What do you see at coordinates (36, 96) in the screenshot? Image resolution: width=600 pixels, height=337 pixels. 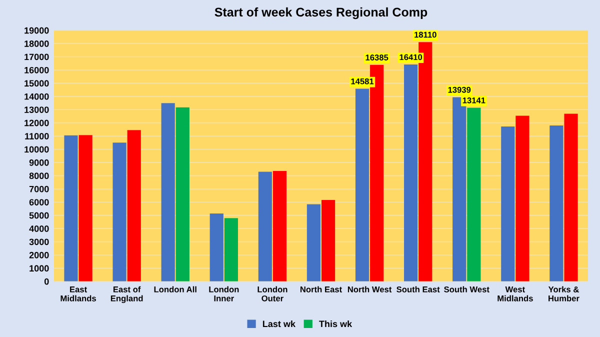 I see `y-tick-label: 14000` at bounding box center [36, 96].